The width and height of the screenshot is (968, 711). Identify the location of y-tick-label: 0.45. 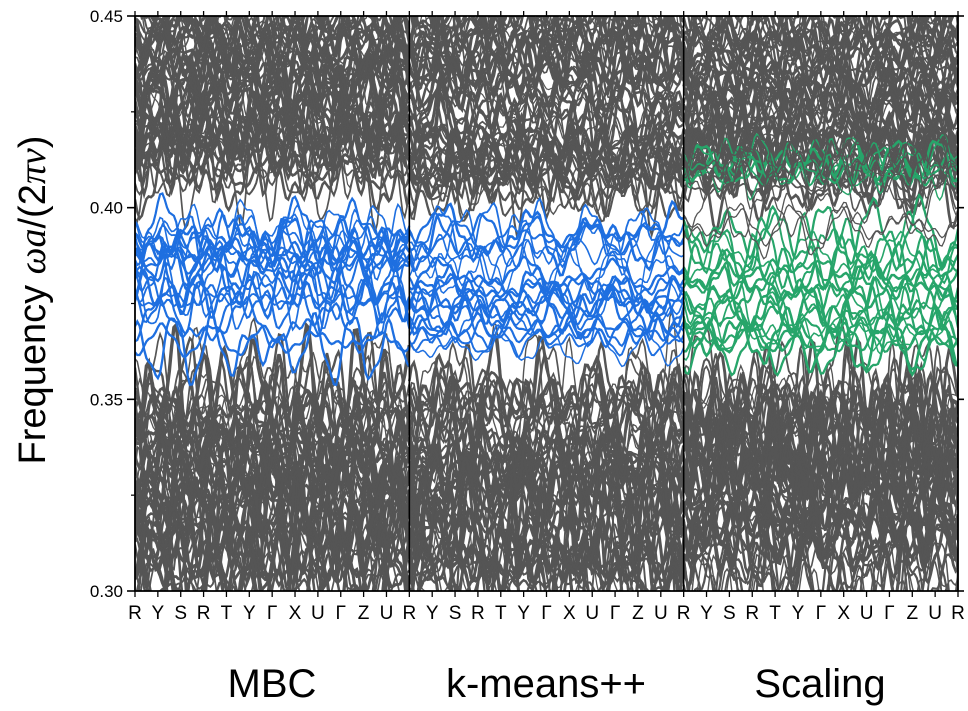
(106, 16).